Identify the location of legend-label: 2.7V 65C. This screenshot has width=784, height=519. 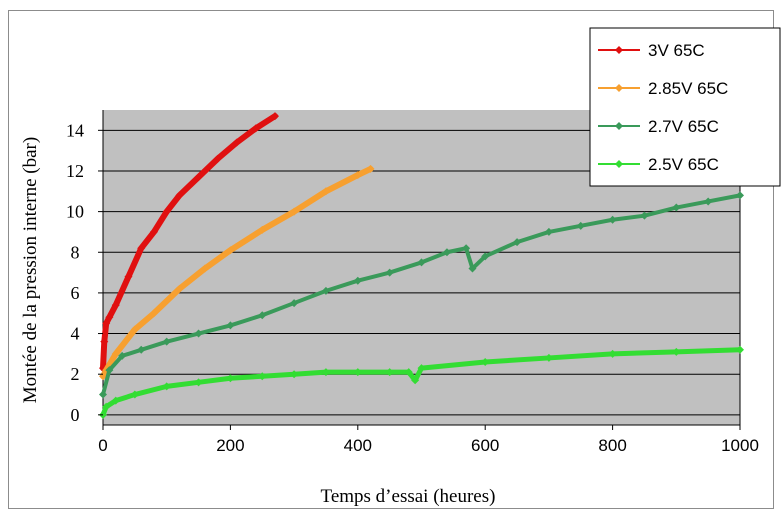
(683, 126).